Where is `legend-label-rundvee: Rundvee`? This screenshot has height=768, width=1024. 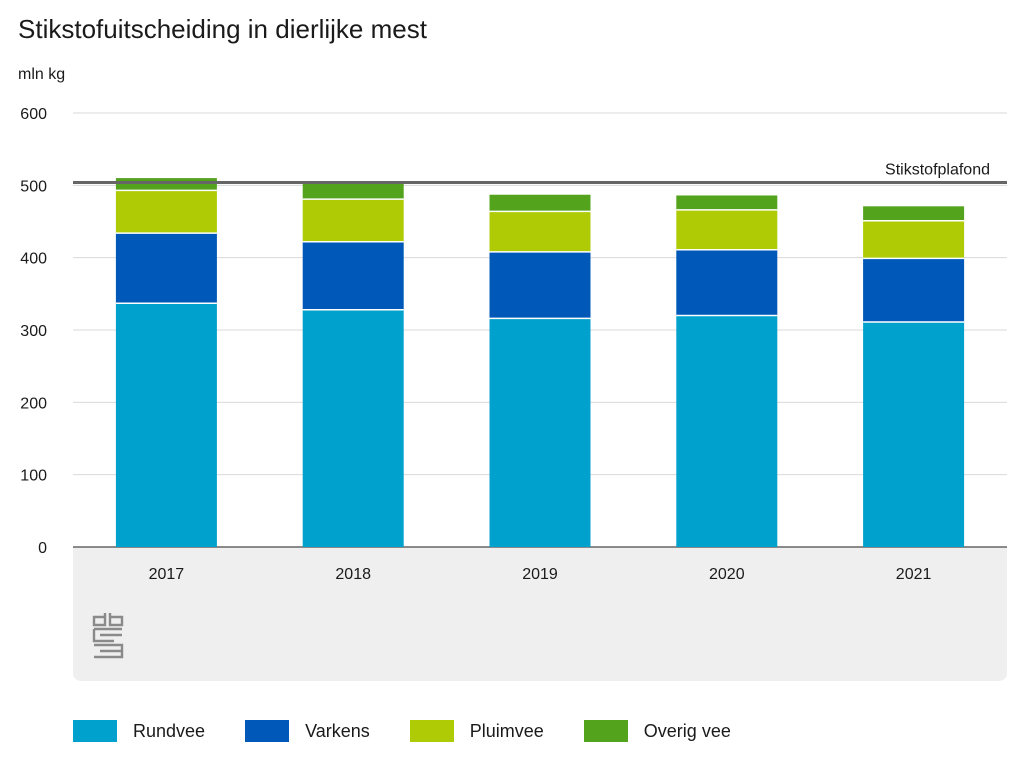
legend-label-rundvee: Rundvee is located at coordinates (169, 730).